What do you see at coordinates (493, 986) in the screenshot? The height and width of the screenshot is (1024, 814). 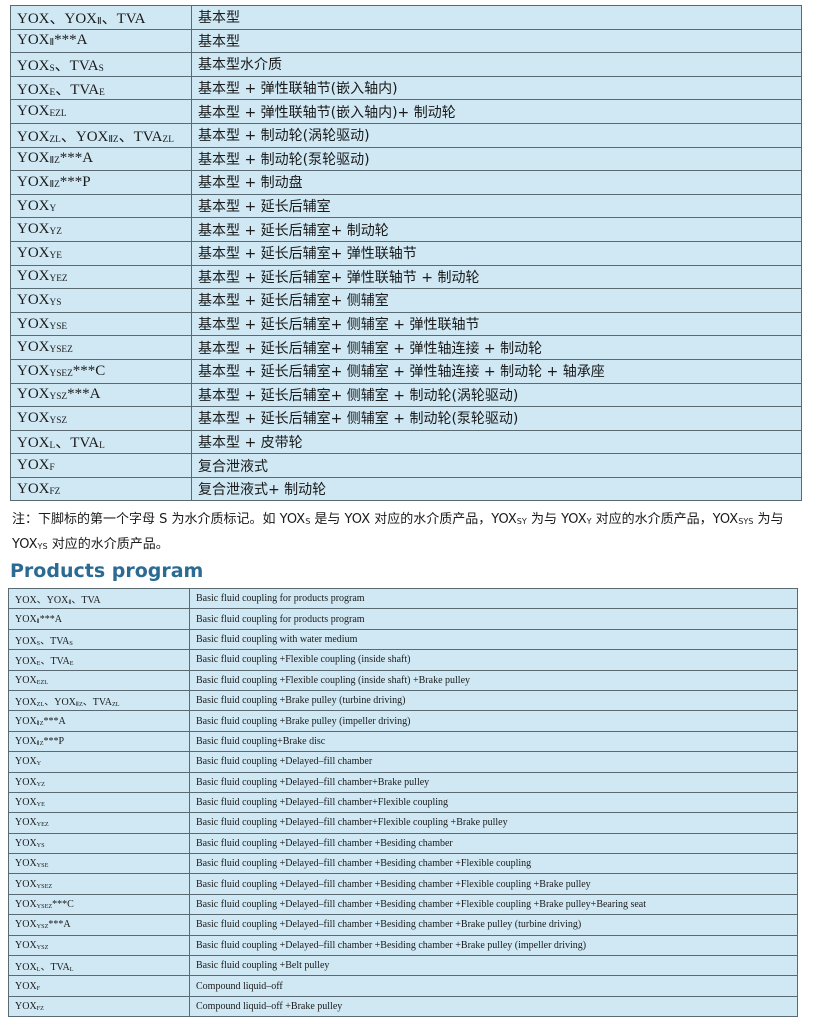 I see `description-cell: Compound liquid–off` at bounding box center [493, 986].